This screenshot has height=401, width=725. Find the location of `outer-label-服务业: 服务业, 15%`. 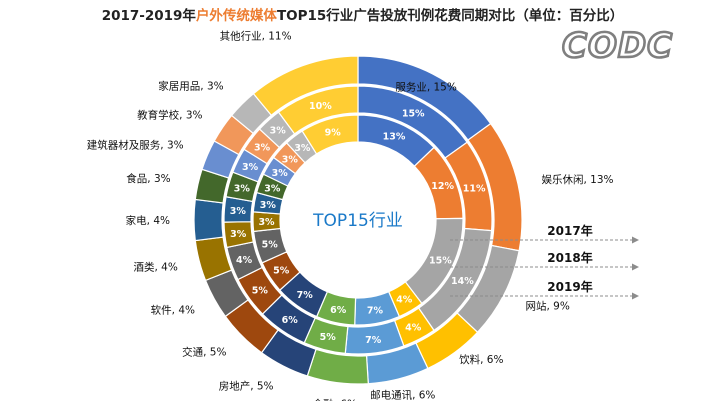

outer-label-服务业: 服务业, 15% is located at coordinates (426, 86).